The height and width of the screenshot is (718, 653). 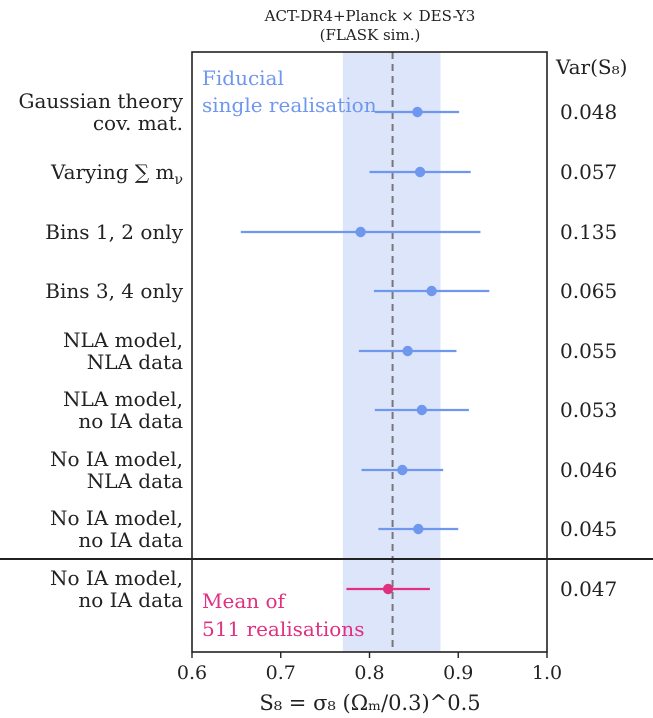 What do you see at coordinates (114, 232) in the screenshot?
I see `row-label: Bins 1, 2 only` at bounding box center [114, 232].